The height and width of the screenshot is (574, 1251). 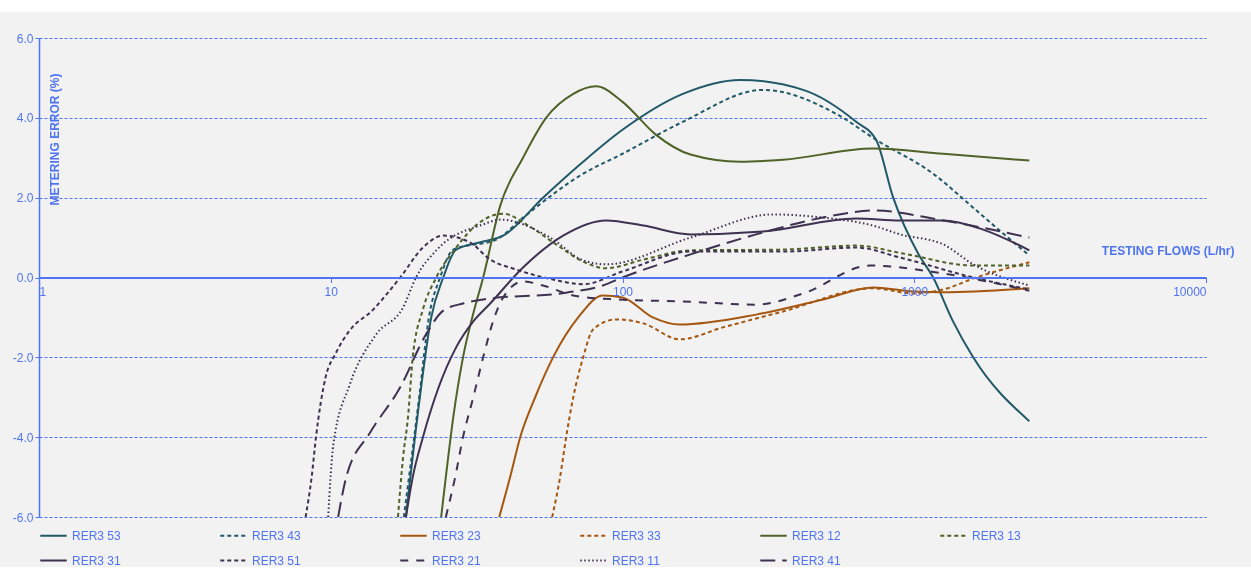 What do you see at coordinates (277, 535) in the screenshot?
I see `legend-label: RER3 43` at bounding box center [277, 535].